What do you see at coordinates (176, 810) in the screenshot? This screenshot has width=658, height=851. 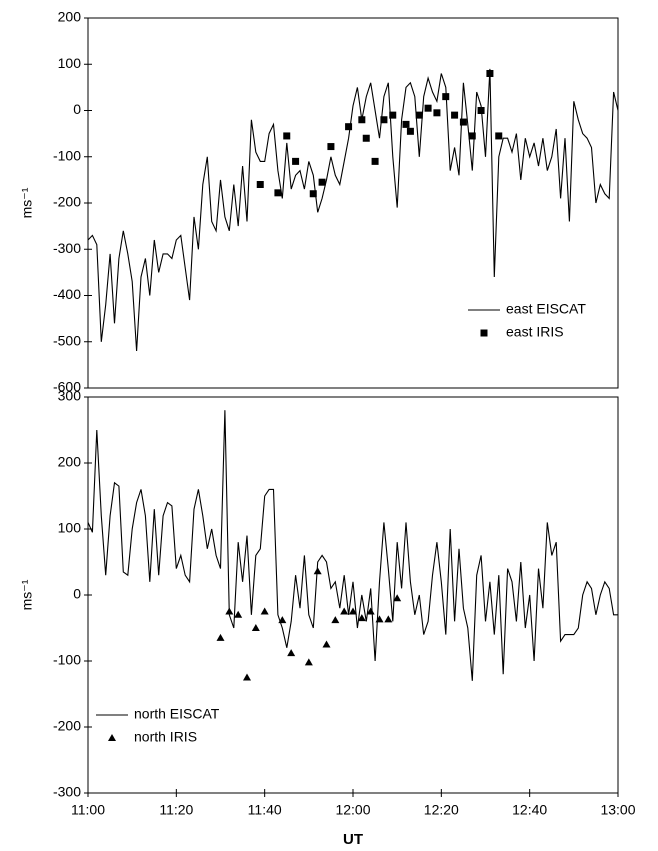 I see `x-tick-label: 11:20` at bounding box center [176, 810].